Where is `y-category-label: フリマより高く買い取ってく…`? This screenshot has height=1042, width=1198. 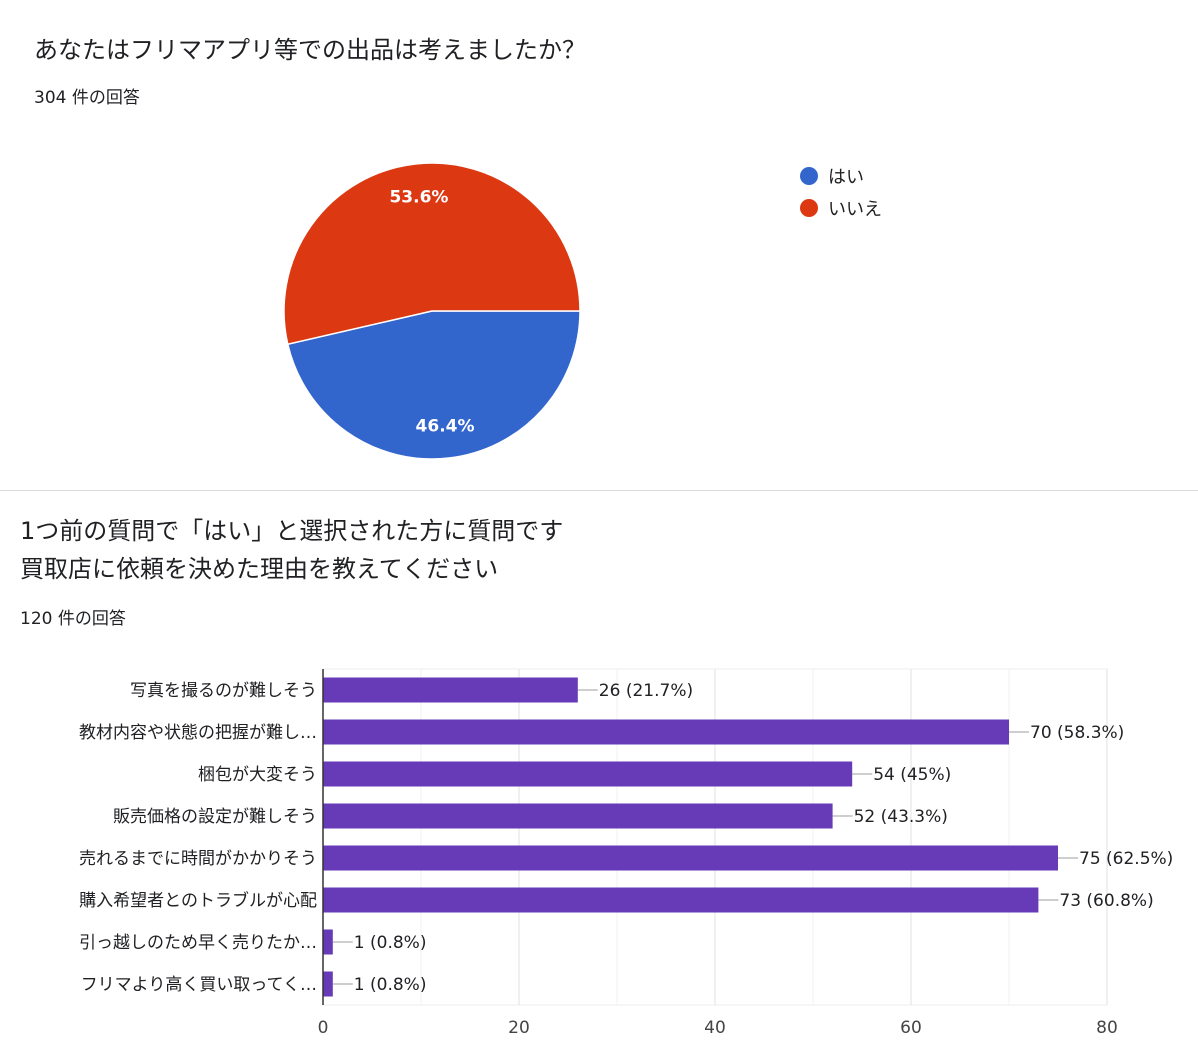 y-category-label: フリマより高く買い取ってく… is located at coordinates (199, 985).